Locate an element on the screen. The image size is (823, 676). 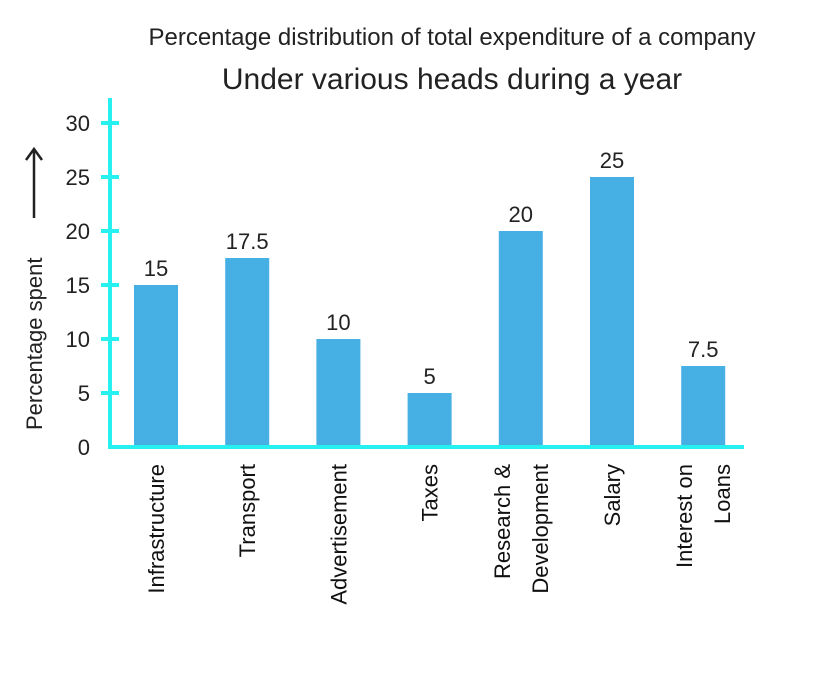
x-category-label: Transport is located at coordinates (247, 510).